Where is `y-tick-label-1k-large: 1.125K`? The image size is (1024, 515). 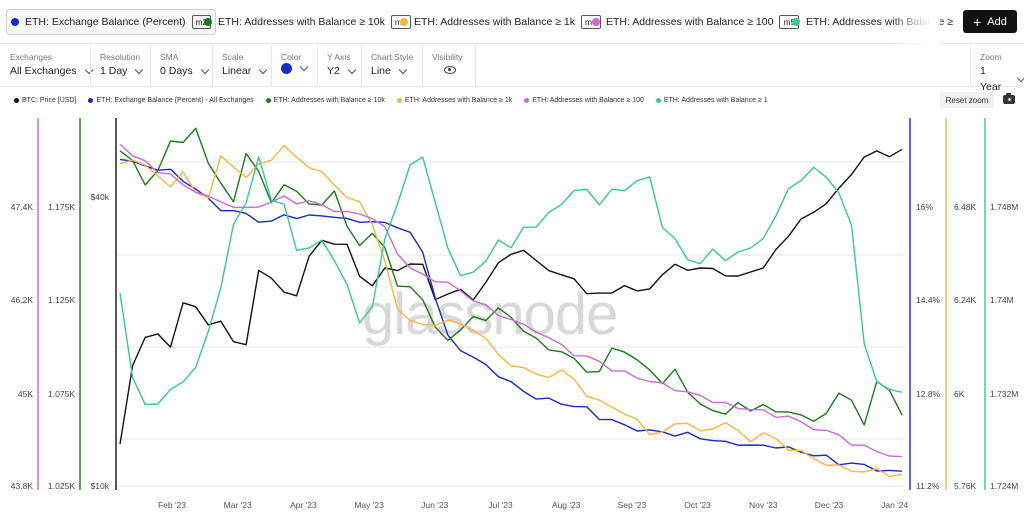 y-tick-label-1k-large: 1.125K is located at coordinates (61, 300).